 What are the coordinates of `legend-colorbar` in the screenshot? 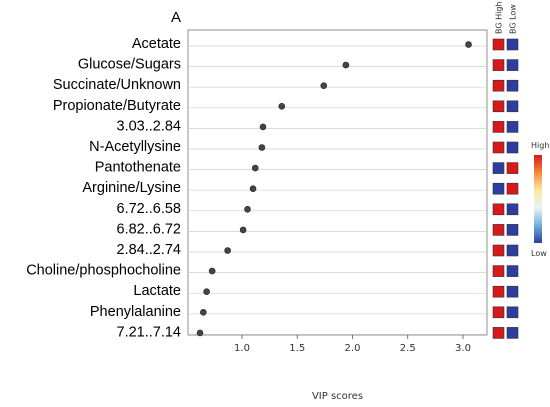 It's located at (538, 199).